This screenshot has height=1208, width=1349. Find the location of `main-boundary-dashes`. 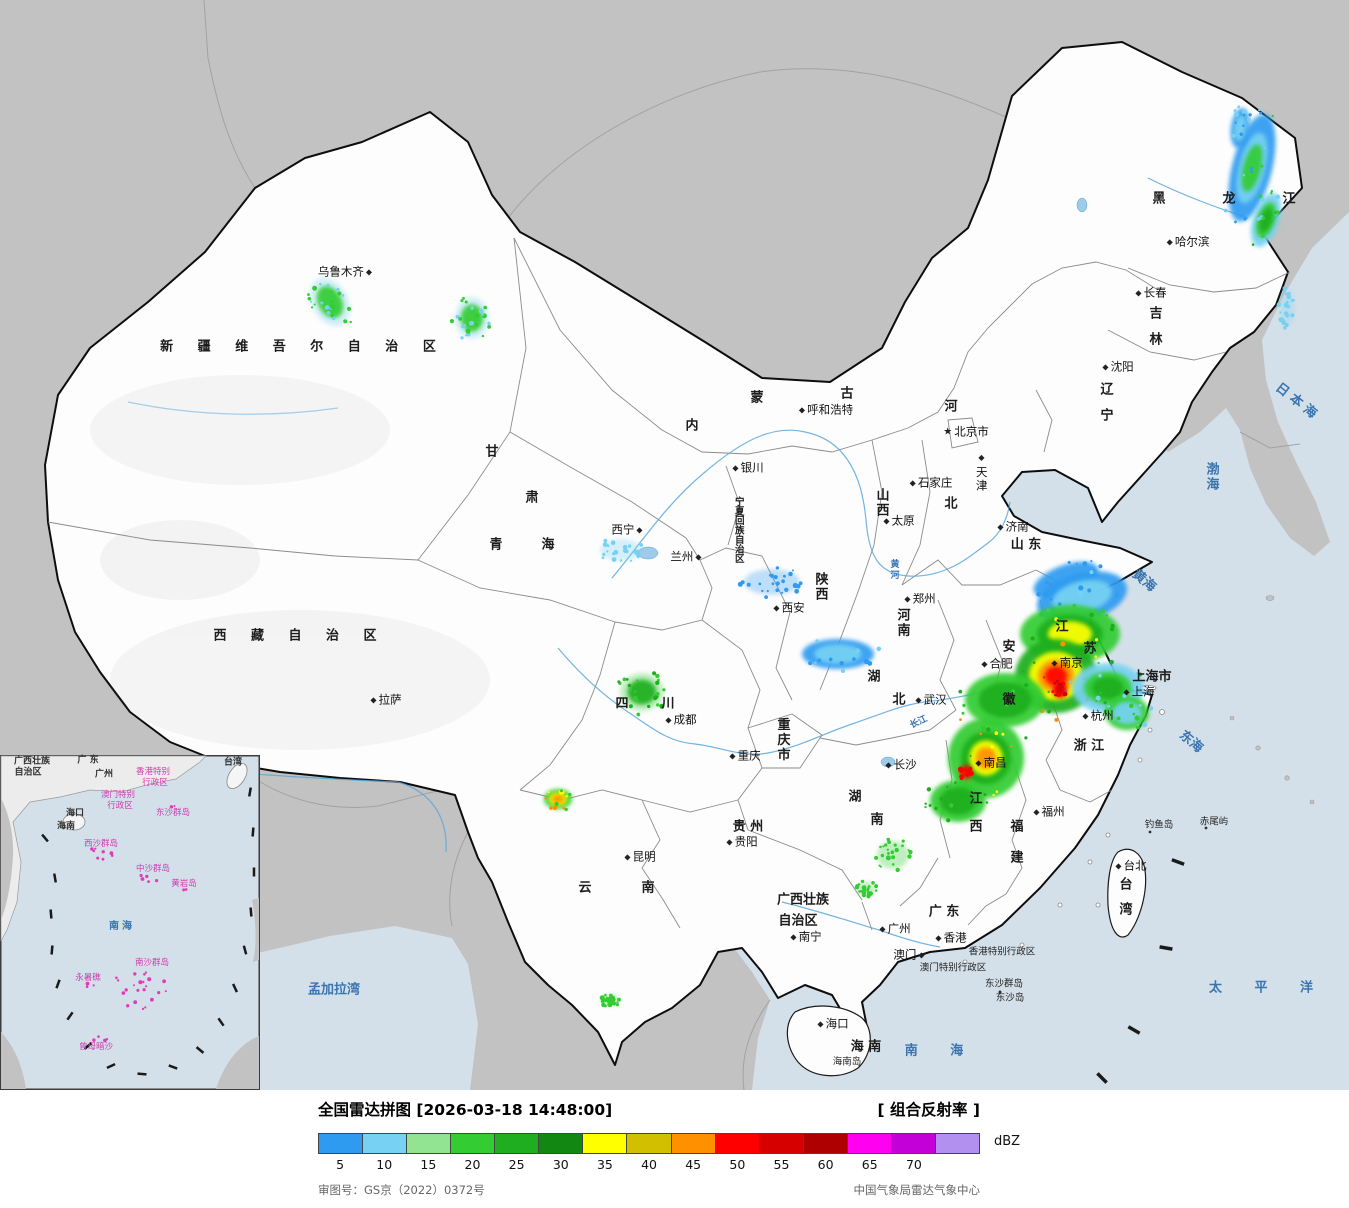

main-boundary-dashes is located at coordinates (1140, 971).